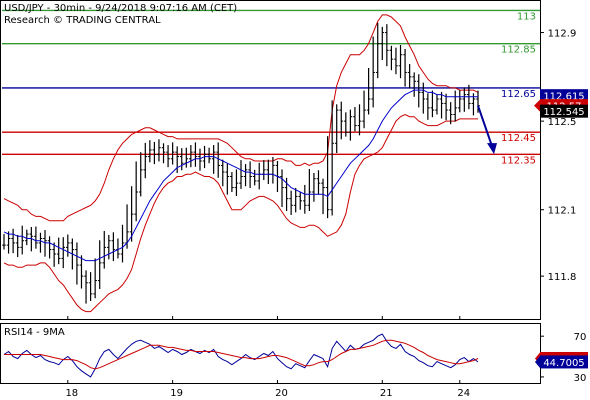  Describe the element at coordinates (563, 363) in the screenshot. I see `rsi-badge-label: 44.7005` at that location.